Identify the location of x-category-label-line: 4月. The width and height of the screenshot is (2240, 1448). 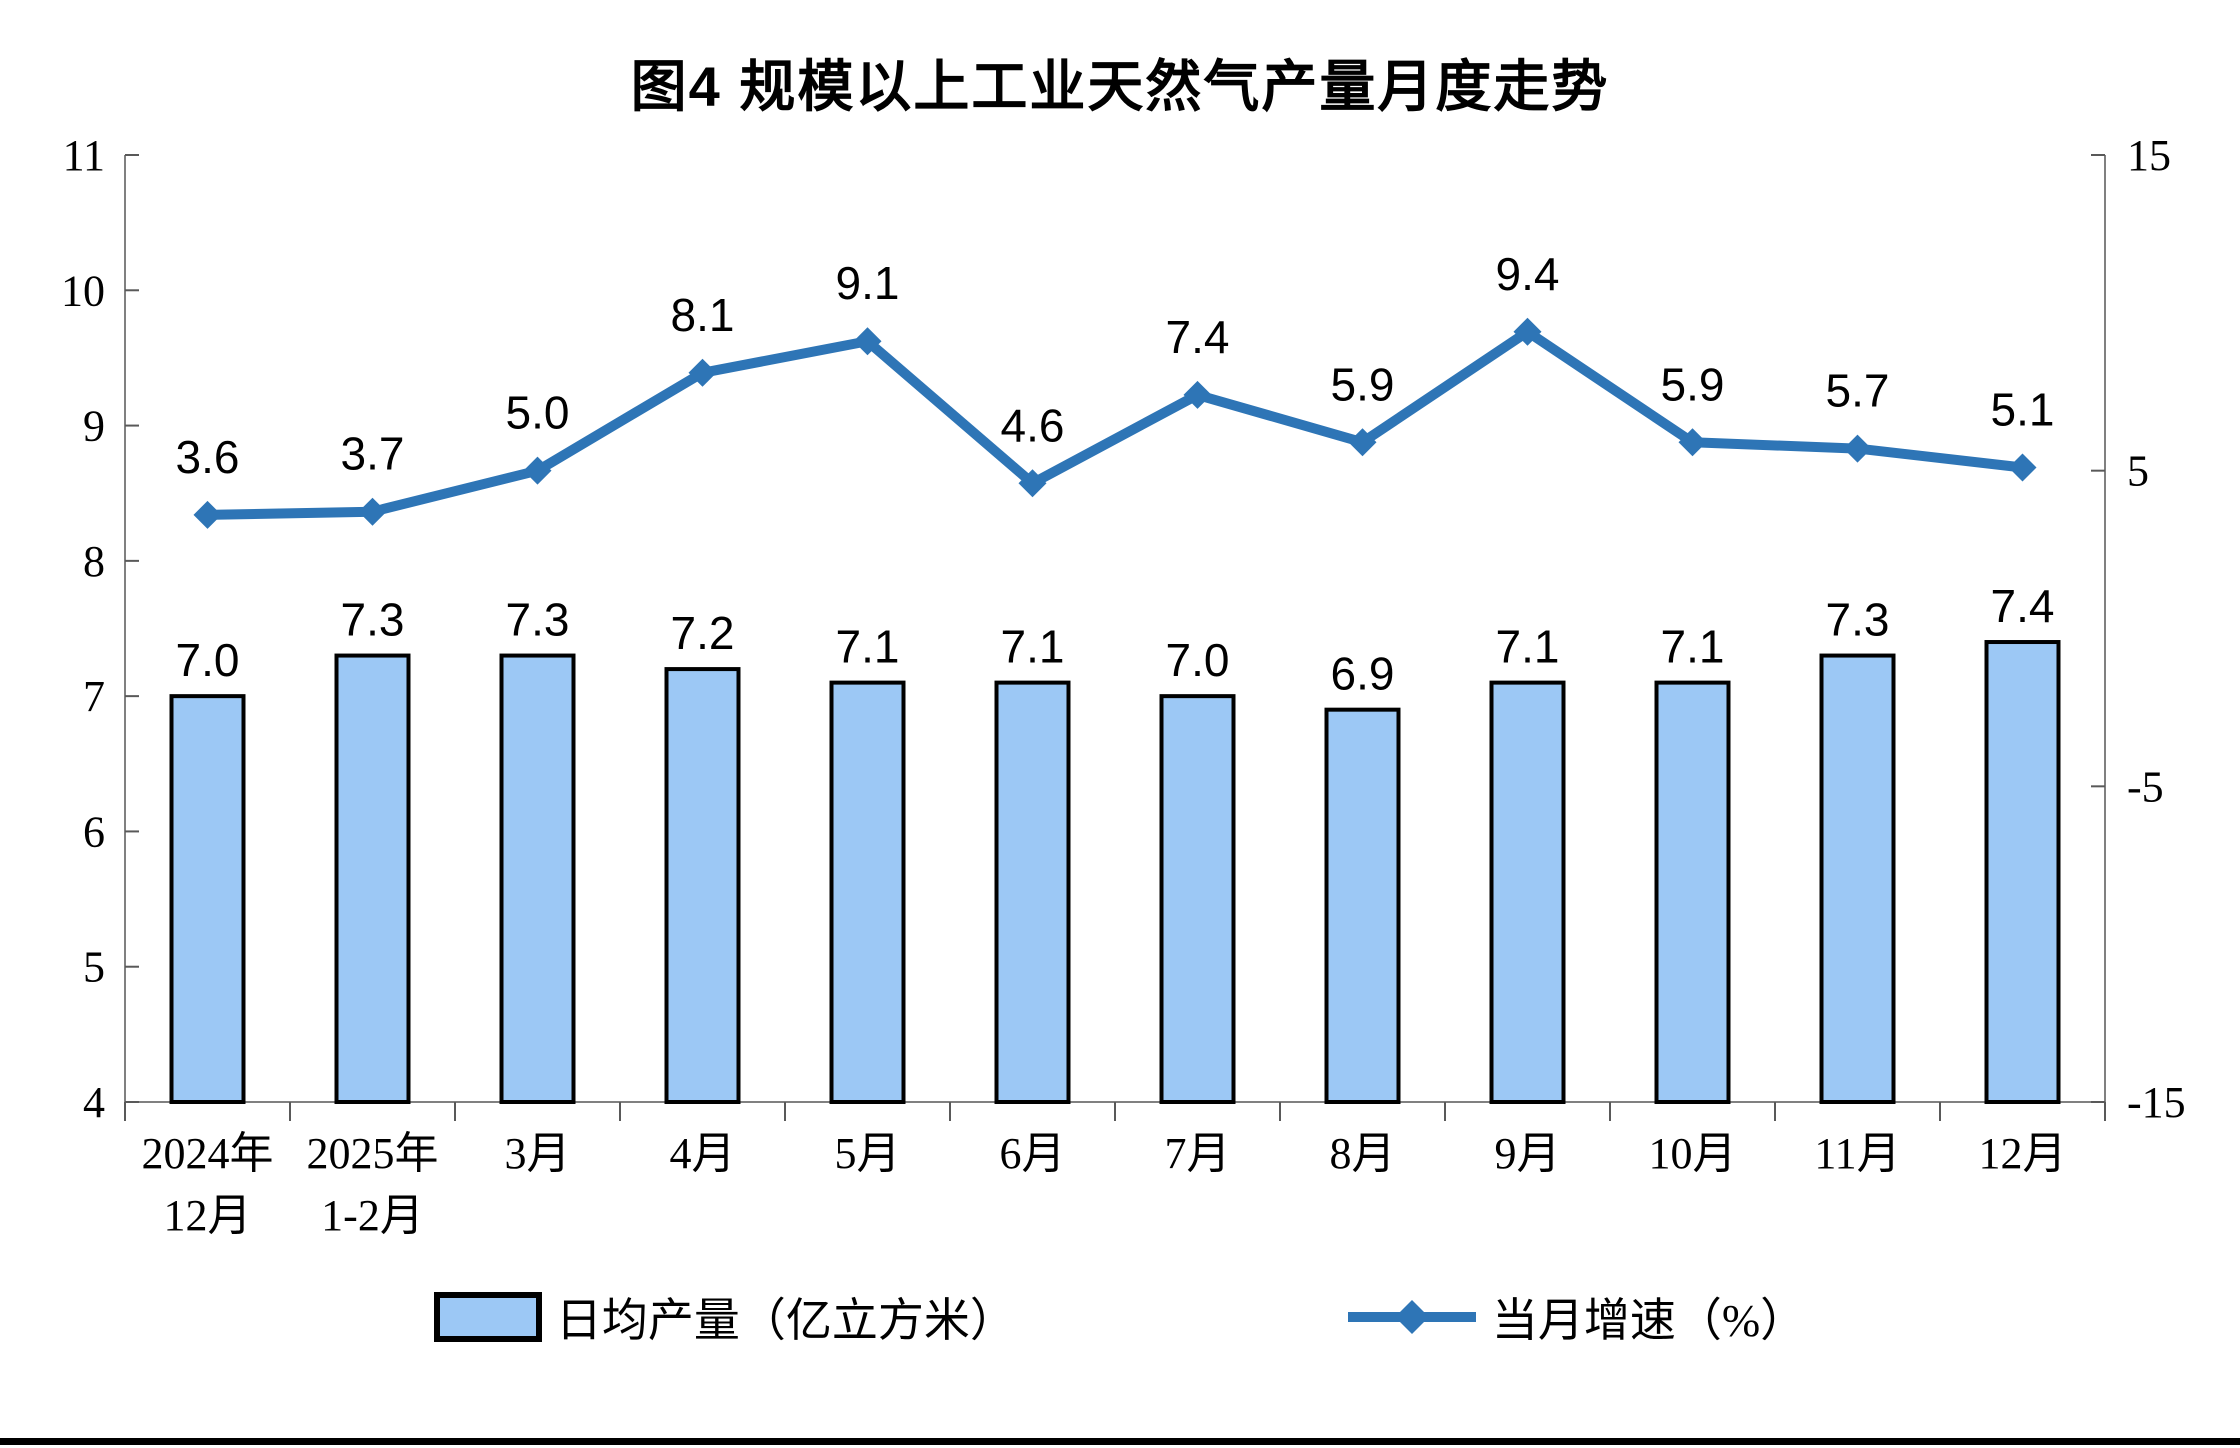
(703, 1153).